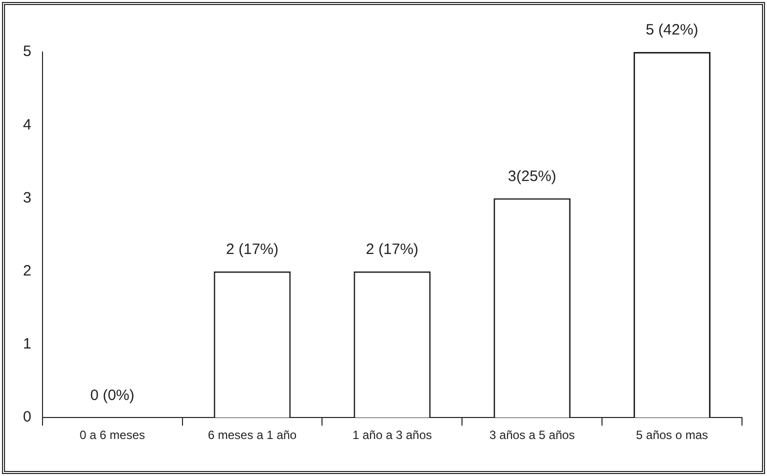  I want to click on y-tick-label: 5, so click(27, 51).